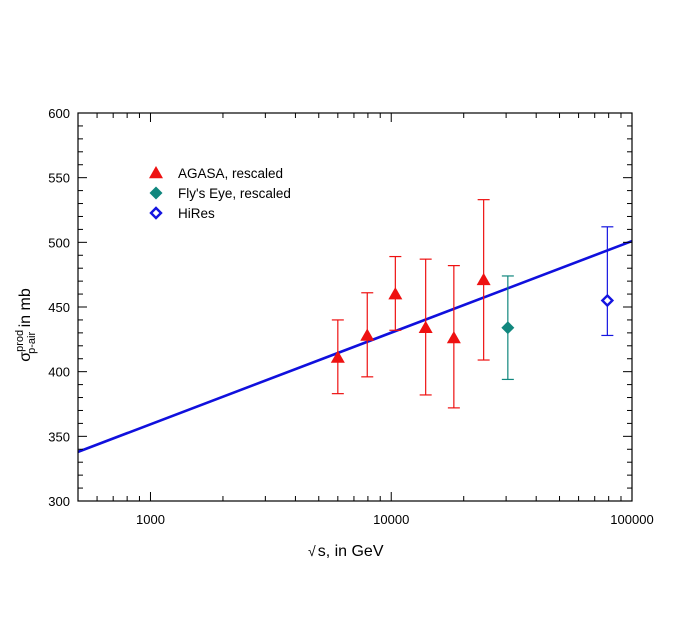 This screenshot has height=640, width=692. I want to click on x-tick-label: 10000, so click(391, 519).